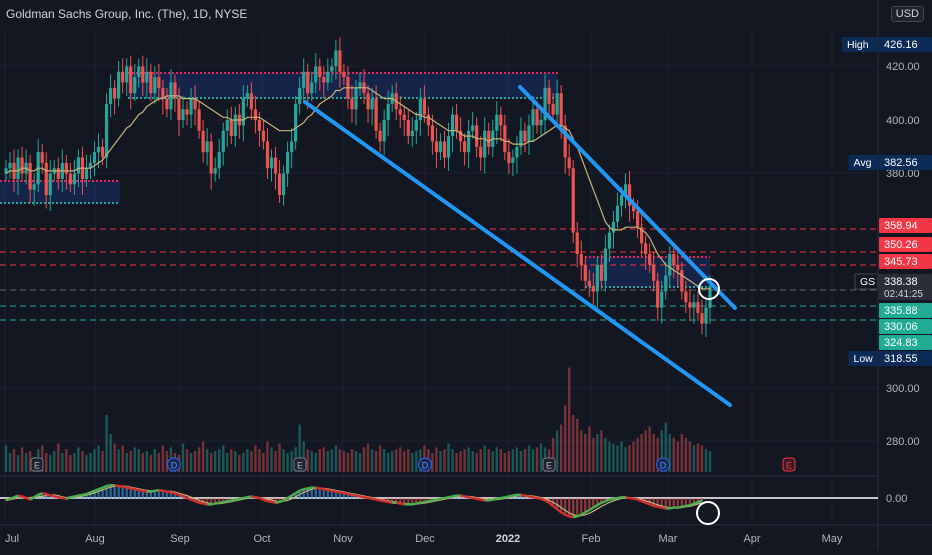  Describe the element at coordinates (901, 262) in the screenshot. I see `price-tag-value: 345.73` at that location.